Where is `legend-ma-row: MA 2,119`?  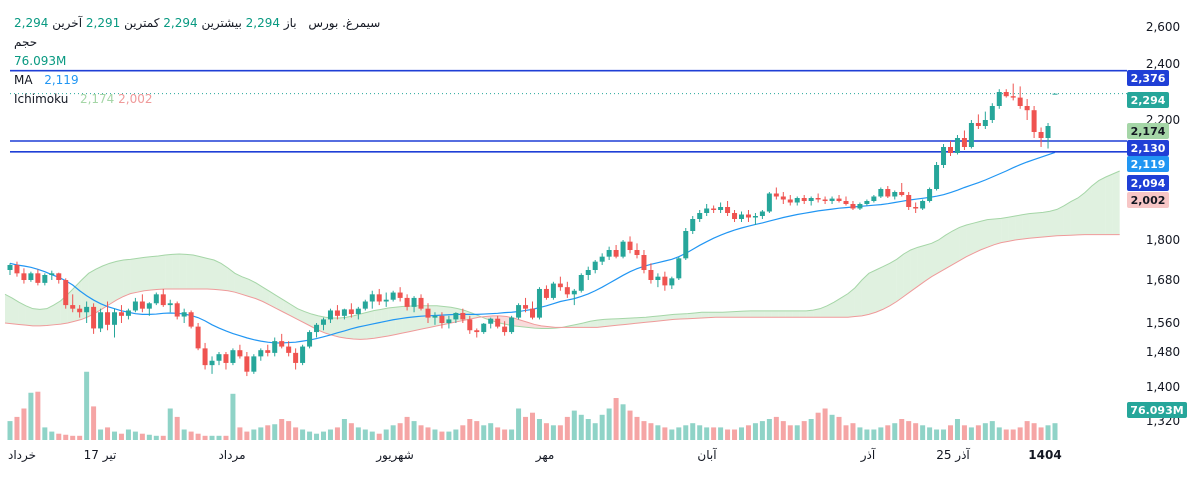
legend-ma-row: MA 2,119 is located at coordinates (197, 80).